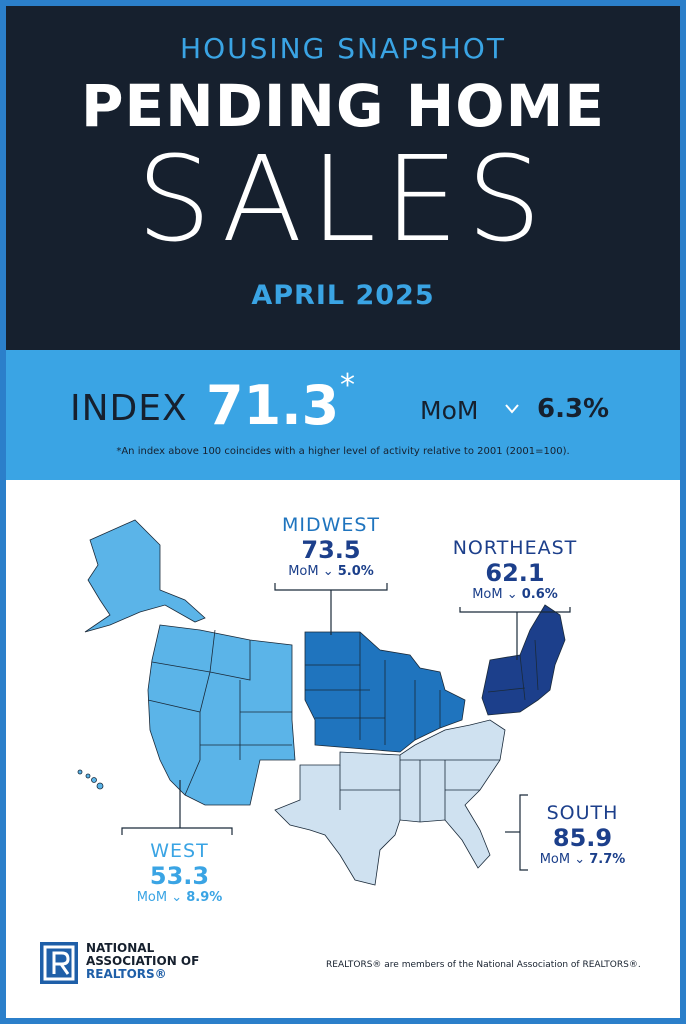 This screenshot has height=1024, width=686. What do you see at coordinates (515, 594) in the screenshot?
I see `region-mom: MoM ⌄ 0.6%` at bounding box center [515, 594].